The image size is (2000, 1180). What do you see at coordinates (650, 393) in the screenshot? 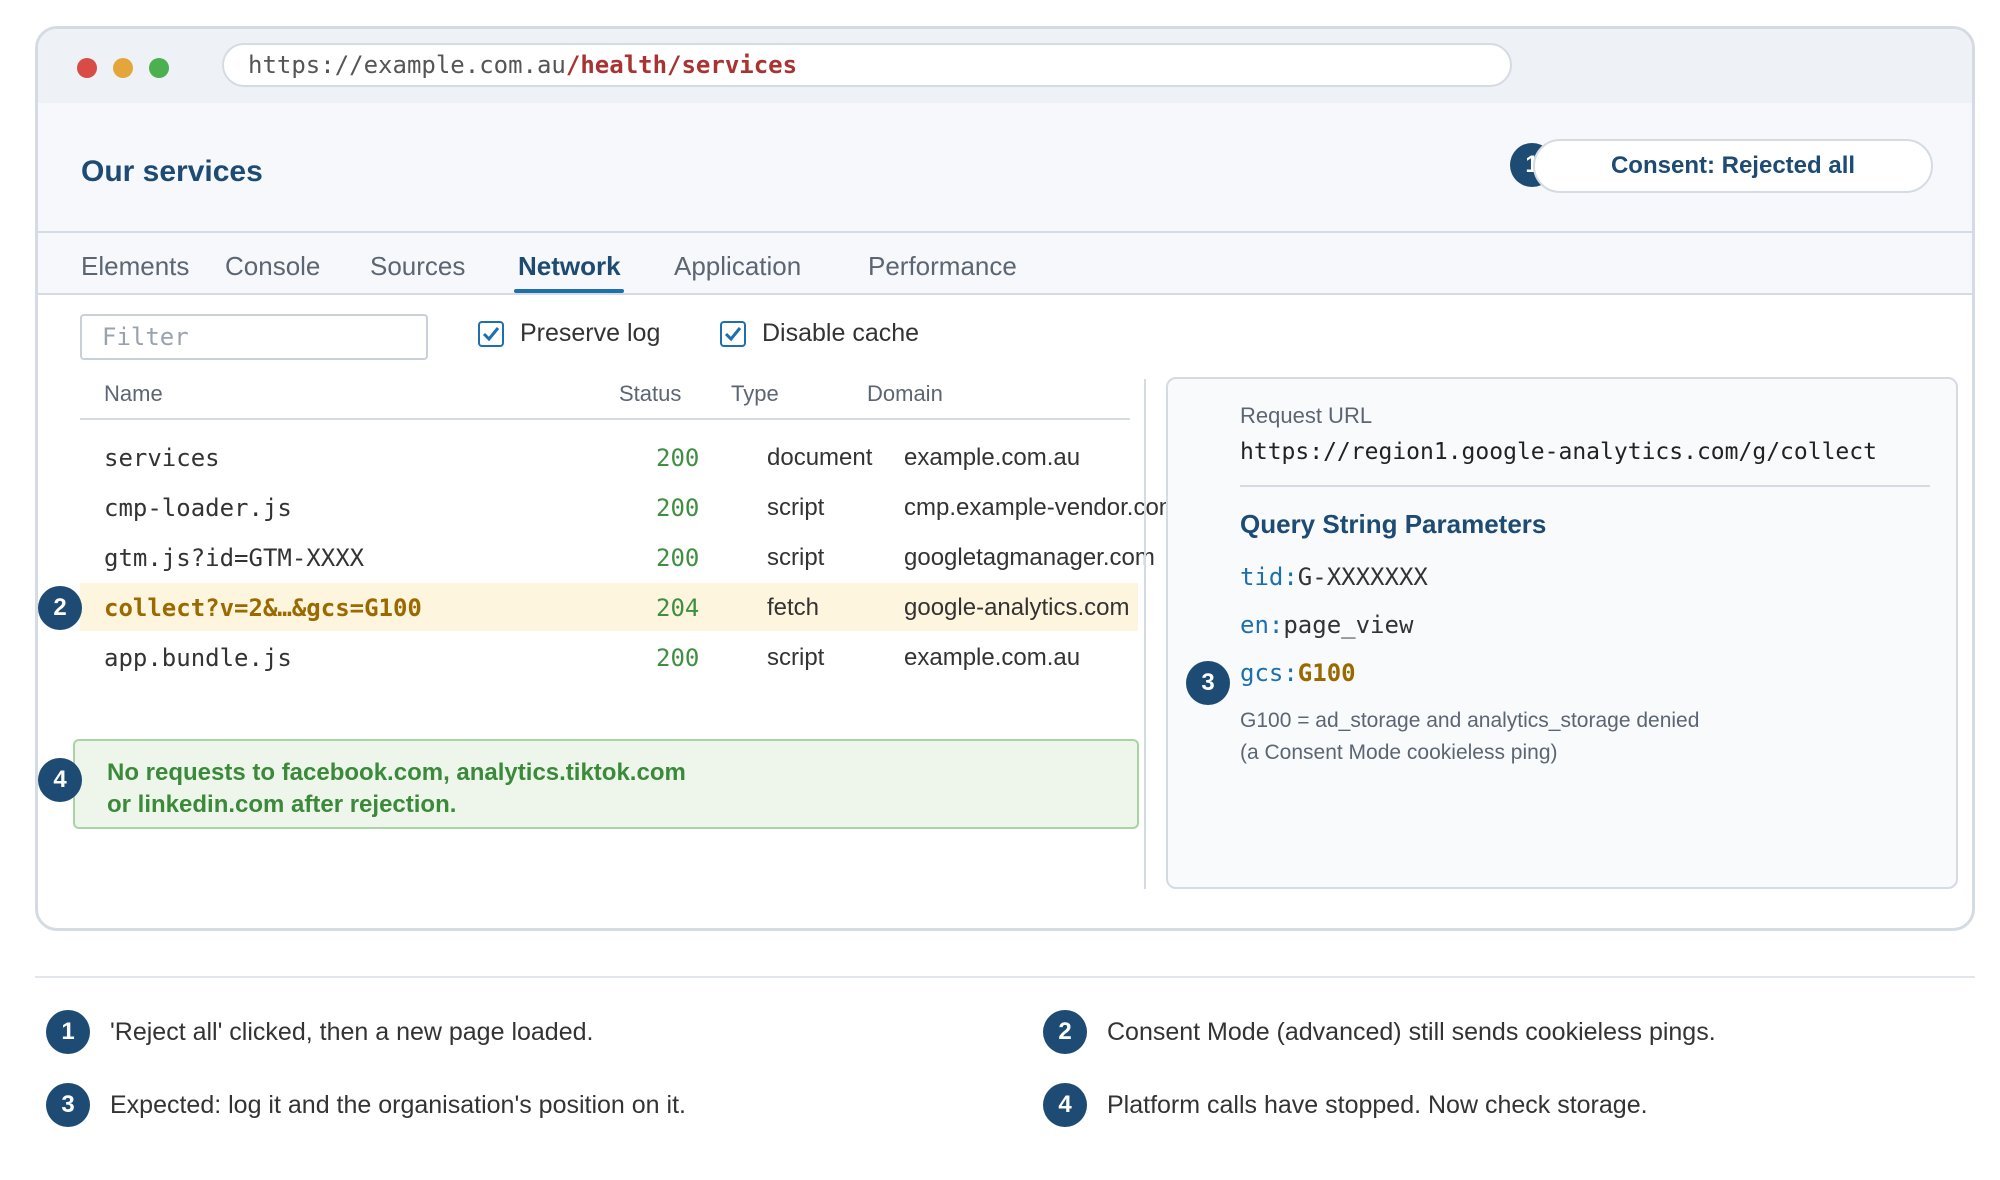
I see `column-header-status: Status` at bounding box center [650, 393].